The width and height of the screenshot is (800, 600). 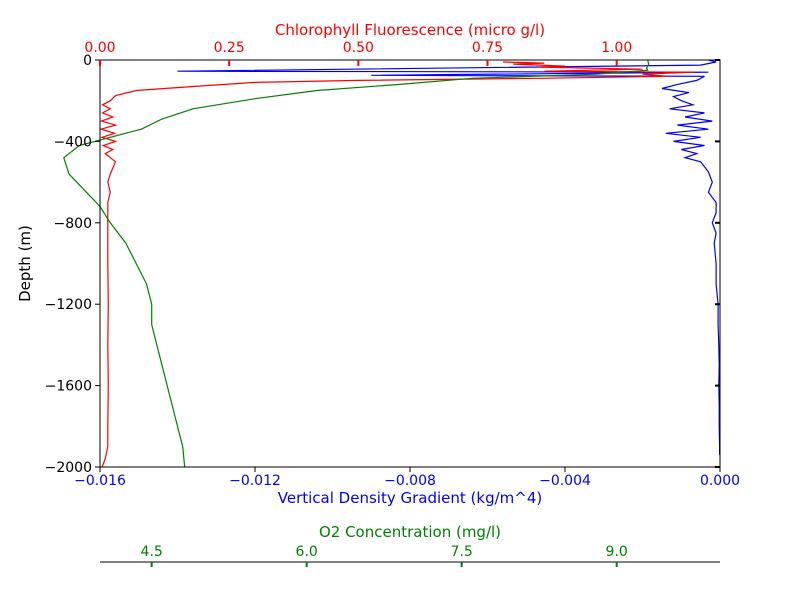 I want to click on y-tick-label: −800, so click(x=73, y=224).